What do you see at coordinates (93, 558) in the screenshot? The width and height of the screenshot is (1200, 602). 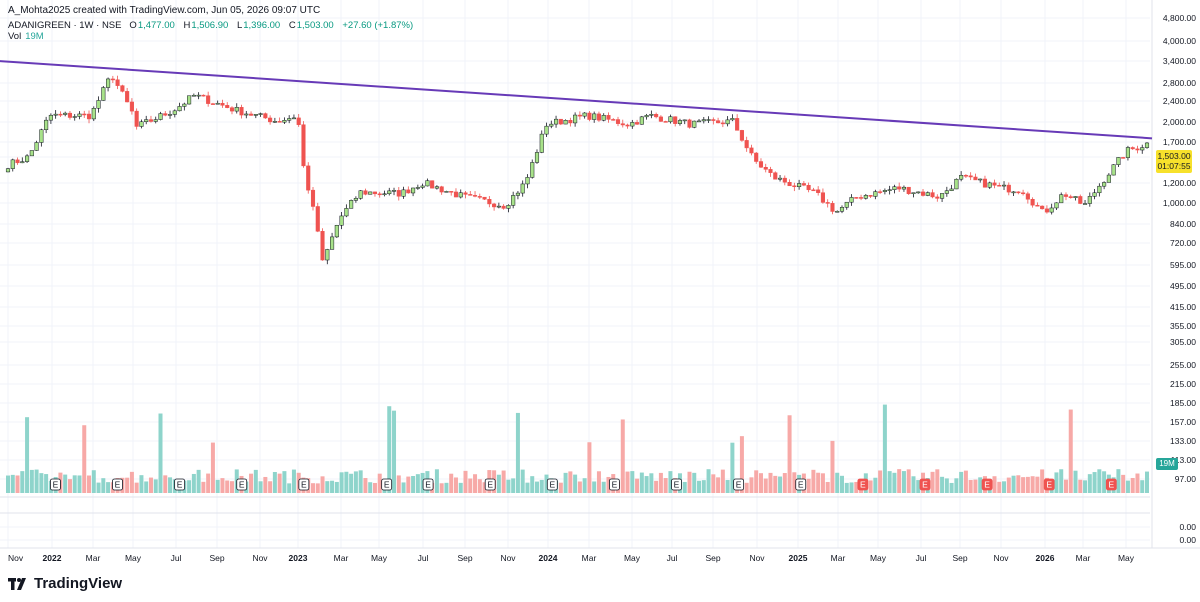 I see `time-tick-label: Mar` at bounding box center [93, 558].